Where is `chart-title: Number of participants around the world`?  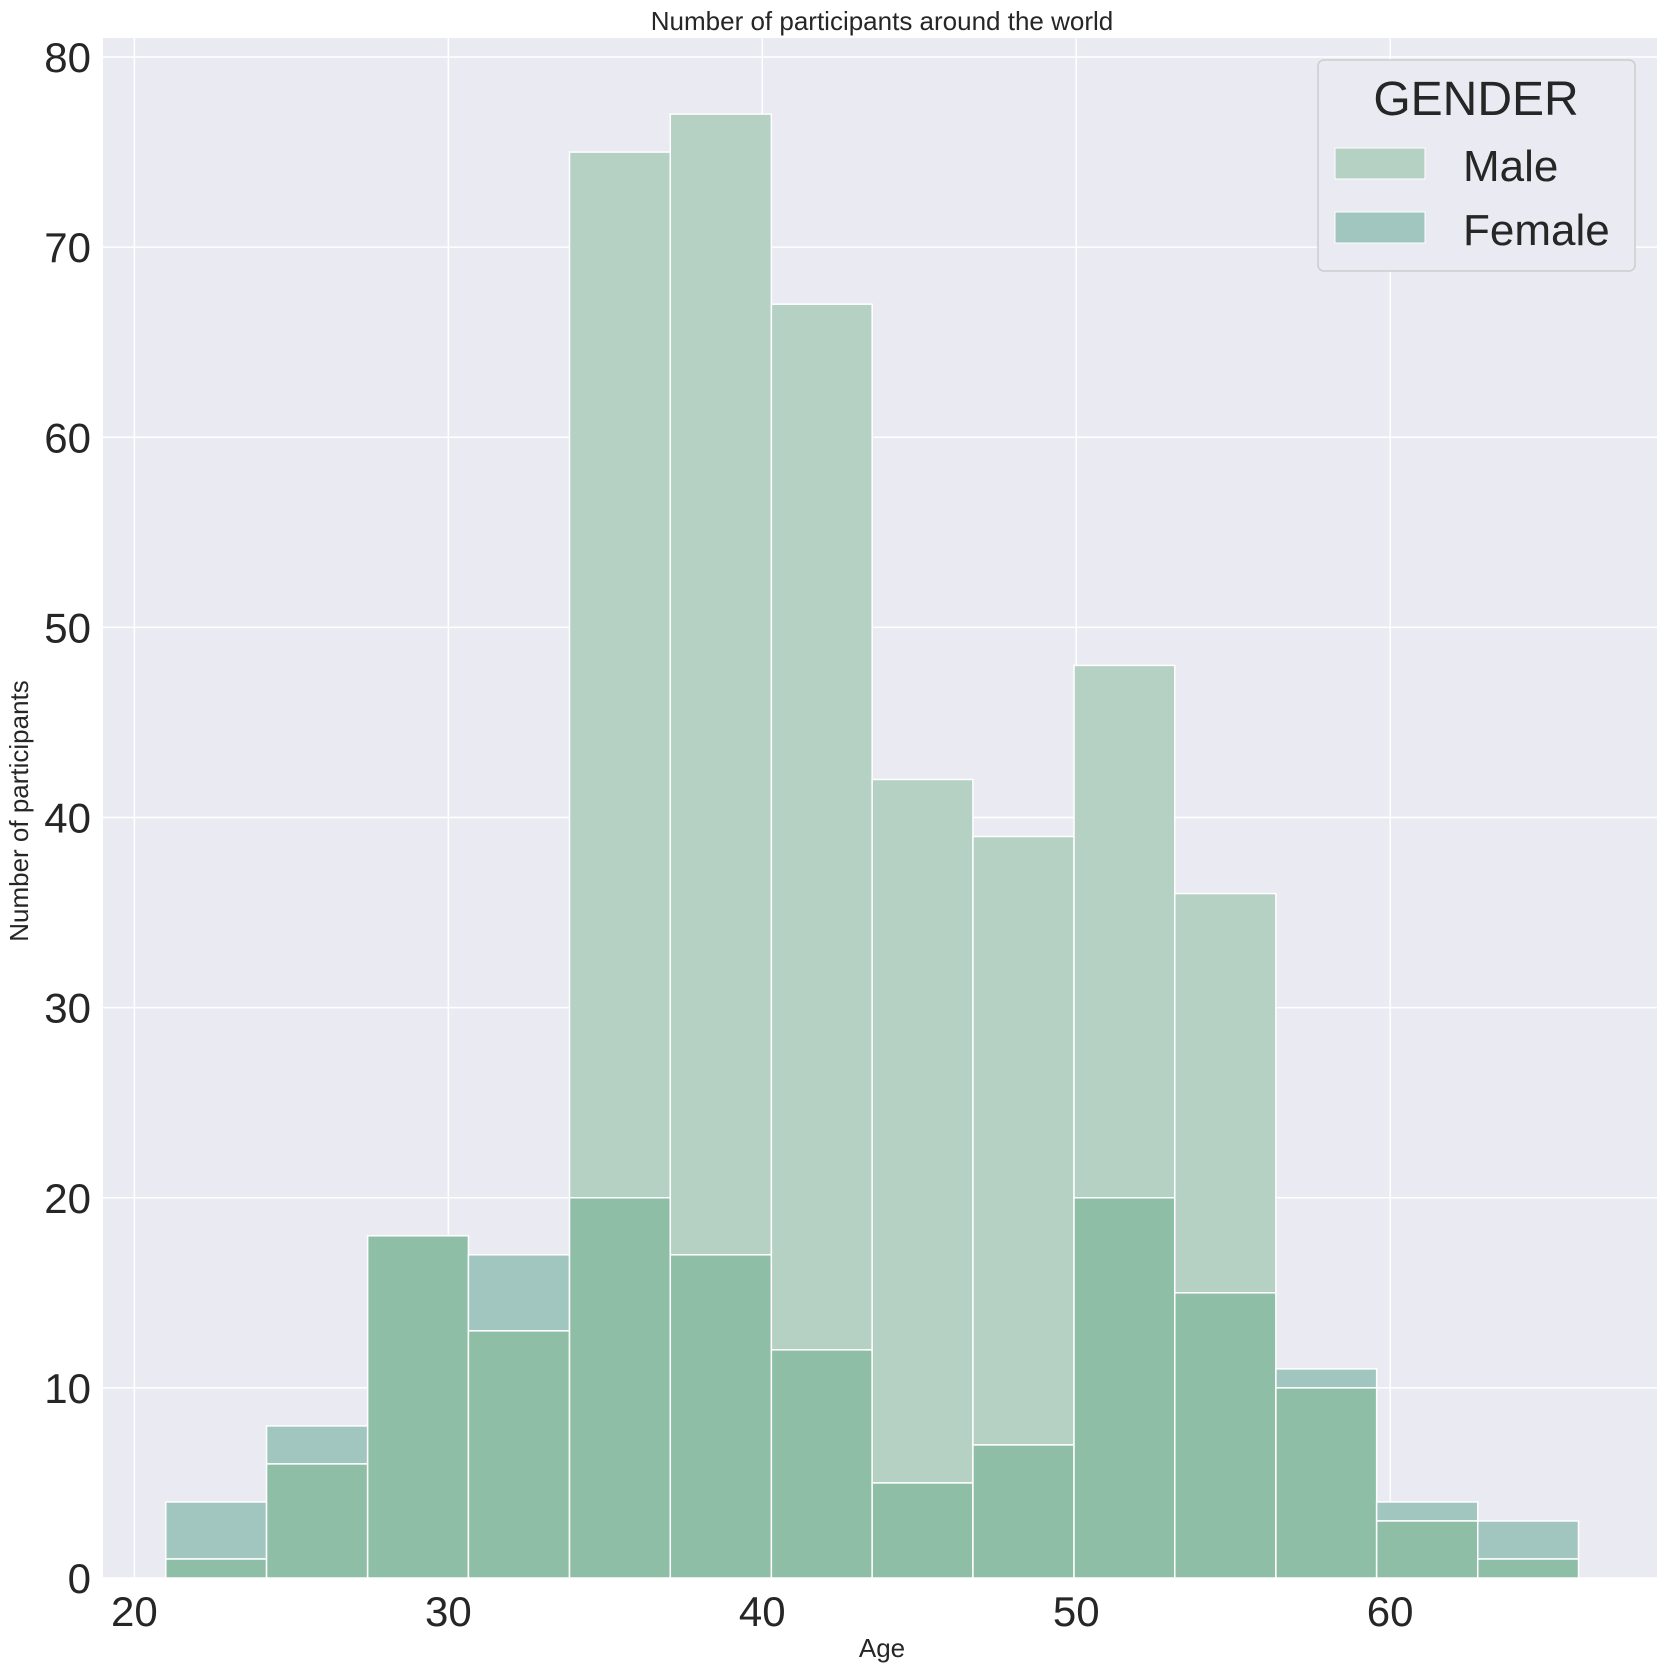
chart-title: Number of participants around the world is located at coordinates (882, 21).